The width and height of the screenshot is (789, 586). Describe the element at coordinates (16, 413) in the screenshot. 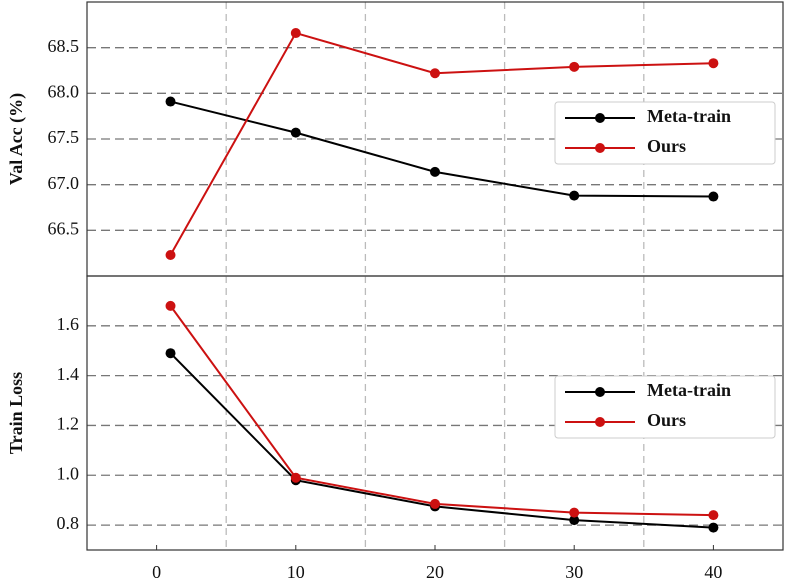

I see `y-axis-label: Train Loss` at that location.